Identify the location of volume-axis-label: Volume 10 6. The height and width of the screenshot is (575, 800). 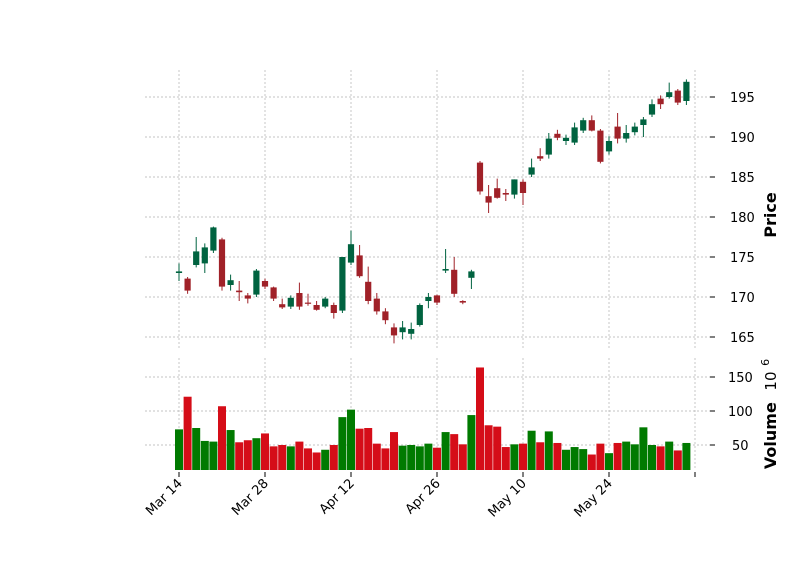
(769, 414).